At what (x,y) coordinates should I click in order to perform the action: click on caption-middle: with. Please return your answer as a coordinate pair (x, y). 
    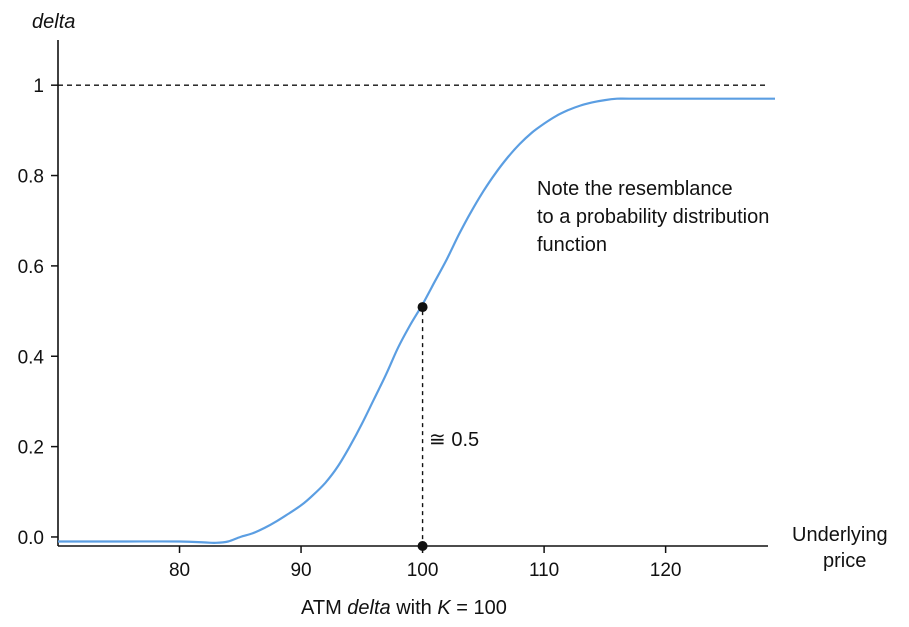
    Looking at the image, I should click on (414, 608).